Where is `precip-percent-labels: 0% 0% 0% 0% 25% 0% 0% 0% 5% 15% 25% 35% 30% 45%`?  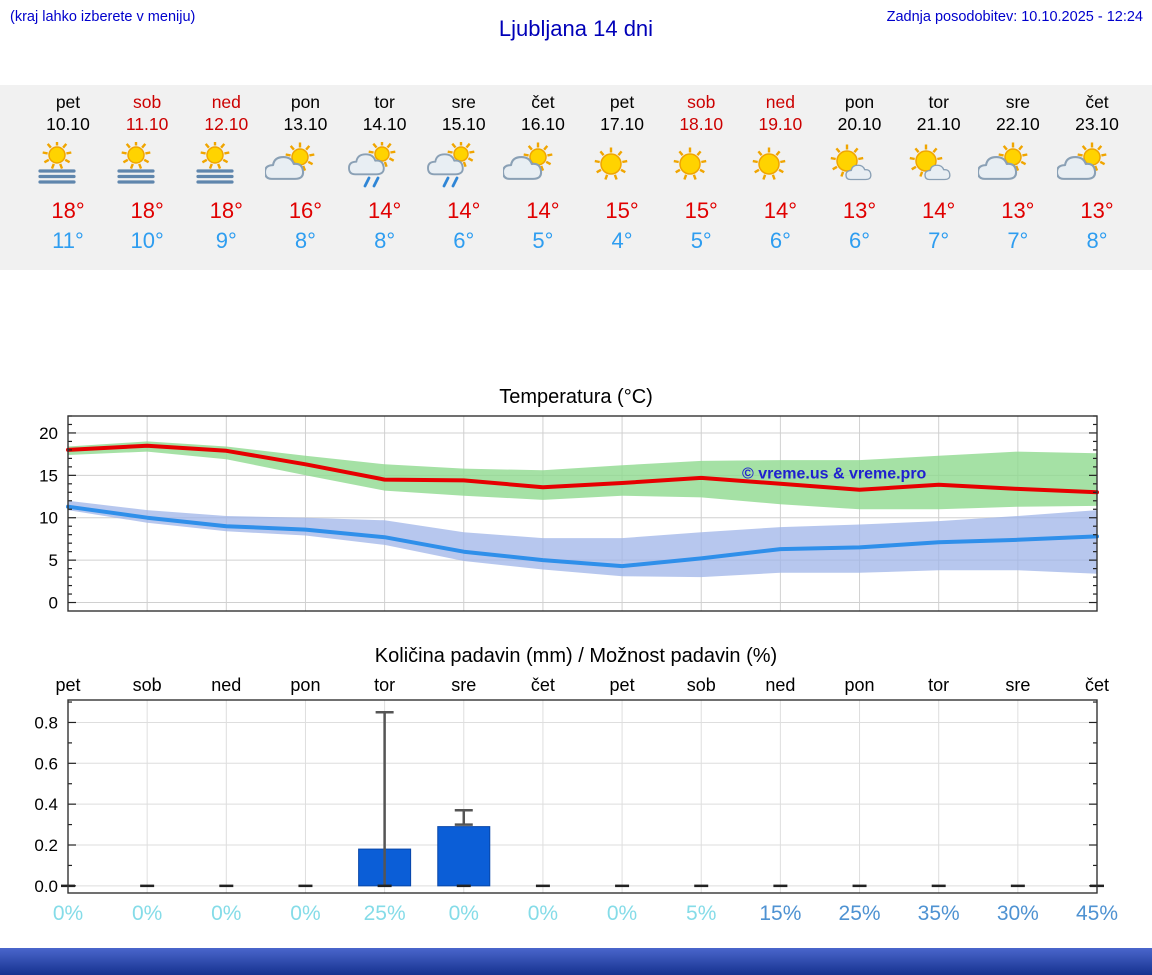 precip-percent-labels: 0% 0% 0% 0% 25% 0% 0% 0% 5% 15% 25% 35% 30% 45% is located at coordinates (576, 917).